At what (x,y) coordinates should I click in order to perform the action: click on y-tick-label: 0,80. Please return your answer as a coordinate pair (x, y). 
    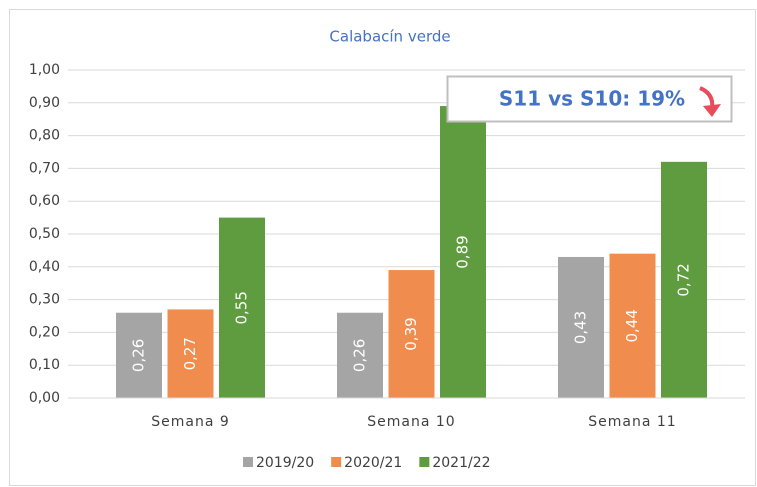
    Looking at the image, I should click on (44, 136).